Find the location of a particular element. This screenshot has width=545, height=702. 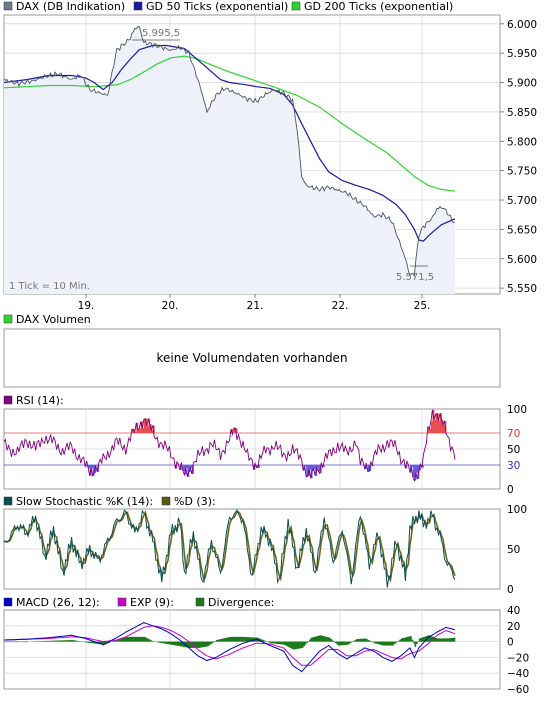

stoch-legend: Slow Stochastic %K (14): %D (3): is located at coordinates (110, 501).